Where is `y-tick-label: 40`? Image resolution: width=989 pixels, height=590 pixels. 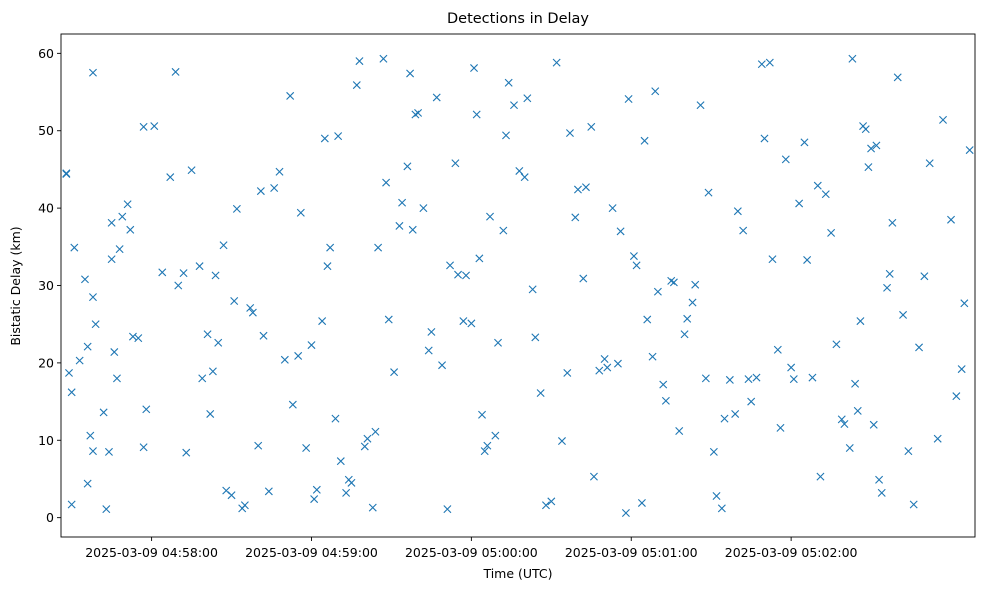 y-tick-label: 40 is located at coordinates (46, 208).